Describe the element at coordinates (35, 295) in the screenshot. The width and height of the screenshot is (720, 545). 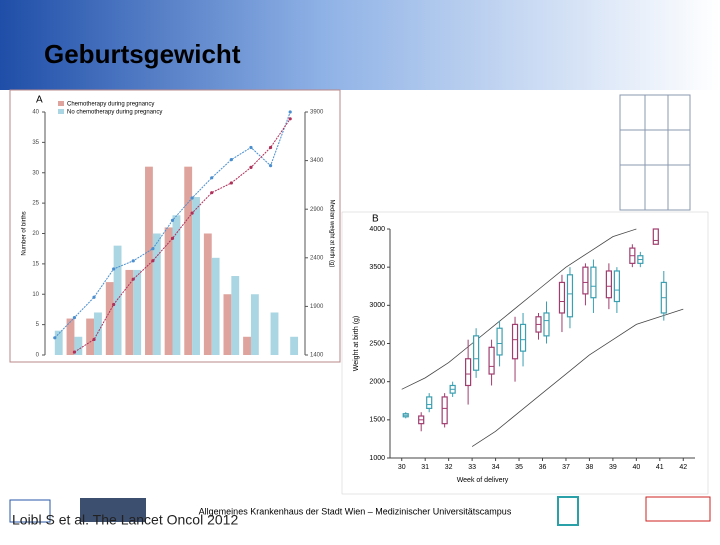
I see `y-tick-label: 10` at that location.